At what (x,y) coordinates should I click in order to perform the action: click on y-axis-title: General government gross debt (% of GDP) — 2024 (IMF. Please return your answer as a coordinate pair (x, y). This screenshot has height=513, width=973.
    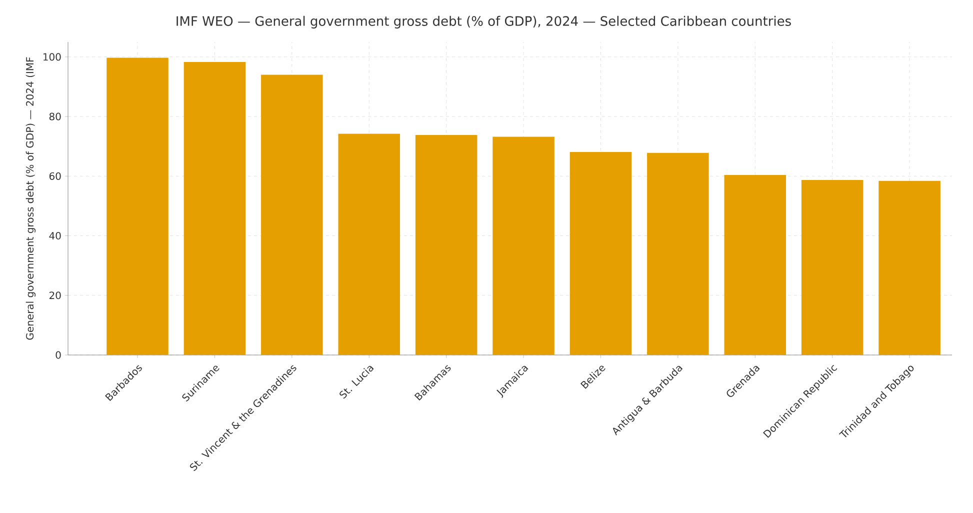
    Looking at the image, I should click on (31, 198).